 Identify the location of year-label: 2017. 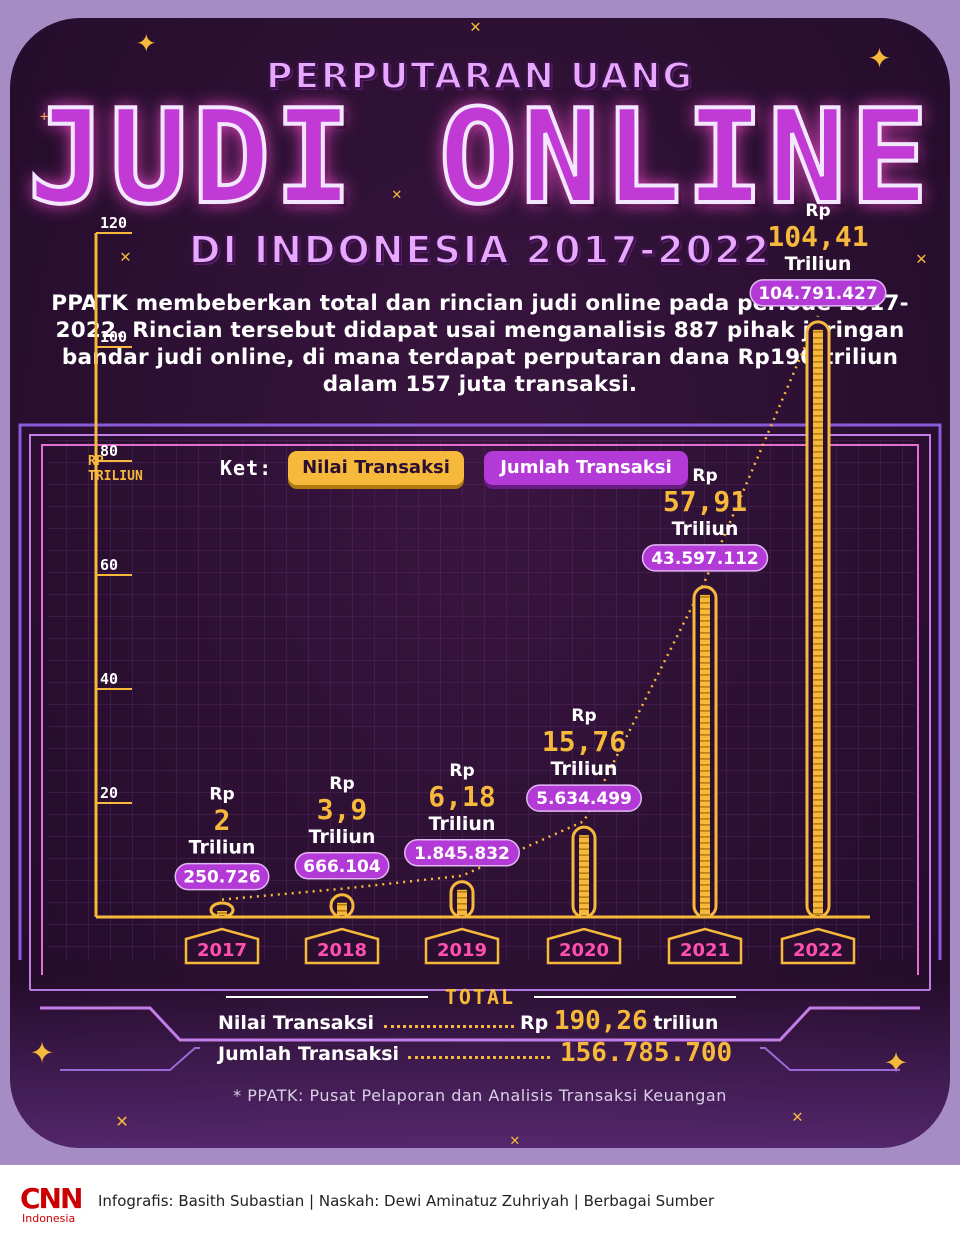
(222, 950).